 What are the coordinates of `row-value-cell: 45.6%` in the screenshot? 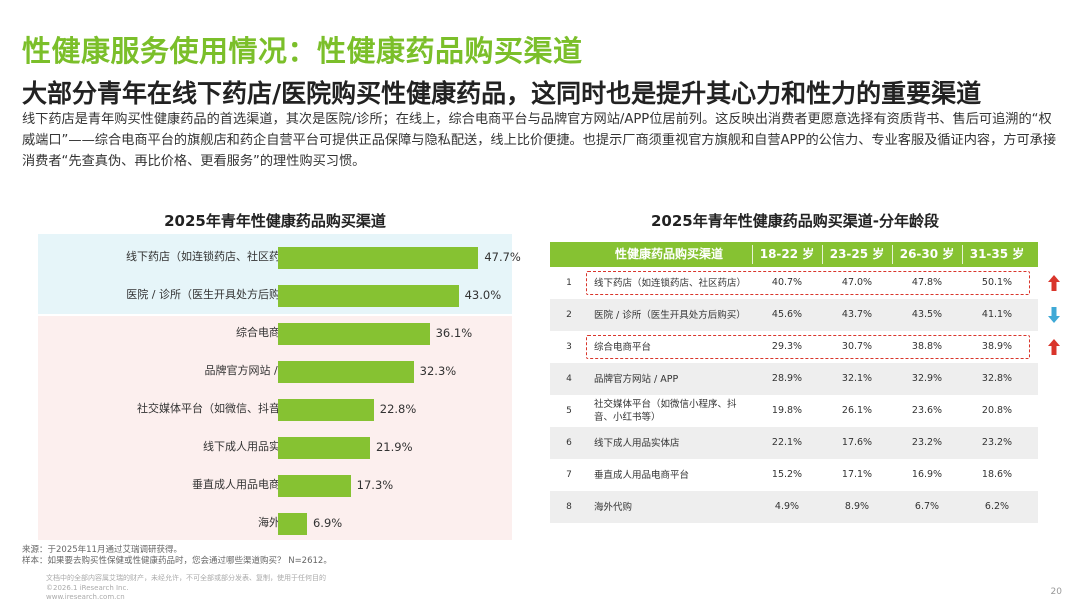 It's located at (787, 314).